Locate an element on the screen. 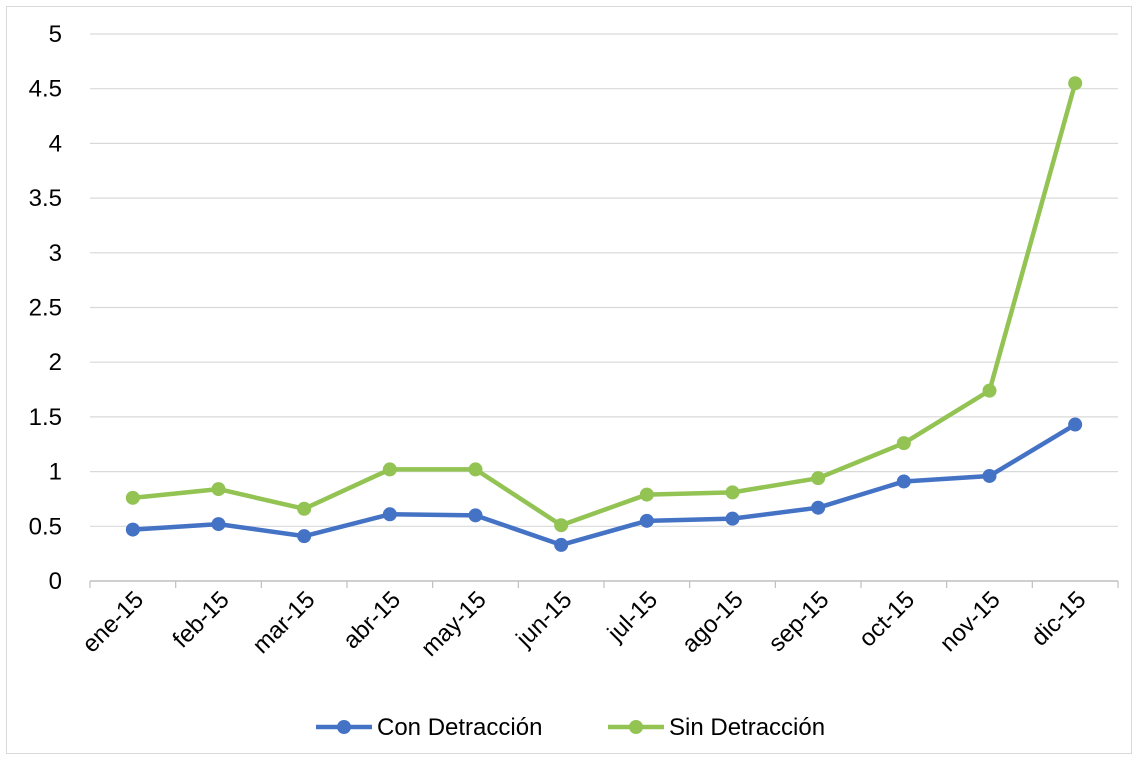  y-tick-label: 4.5 is located at coordinates (45, 89).